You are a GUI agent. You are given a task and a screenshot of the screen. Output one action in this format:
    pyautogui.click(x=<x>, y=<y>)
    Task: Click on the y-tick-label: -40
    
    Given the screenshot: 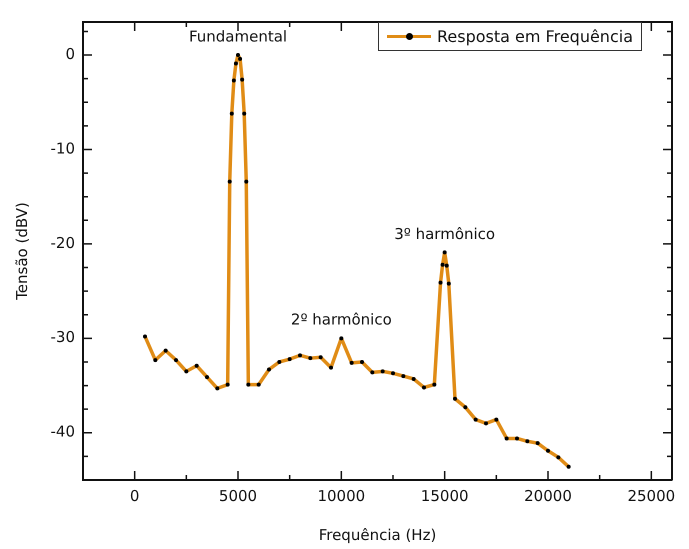 What is the action you would take?
    pyautogui.click(x=62, y=431)
    